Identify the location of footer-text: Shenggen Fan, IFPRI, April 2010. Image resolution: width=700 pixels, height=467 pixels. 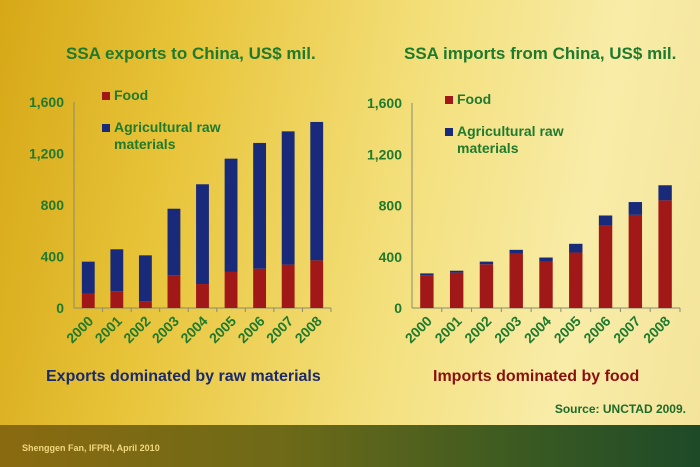
(91, 448).